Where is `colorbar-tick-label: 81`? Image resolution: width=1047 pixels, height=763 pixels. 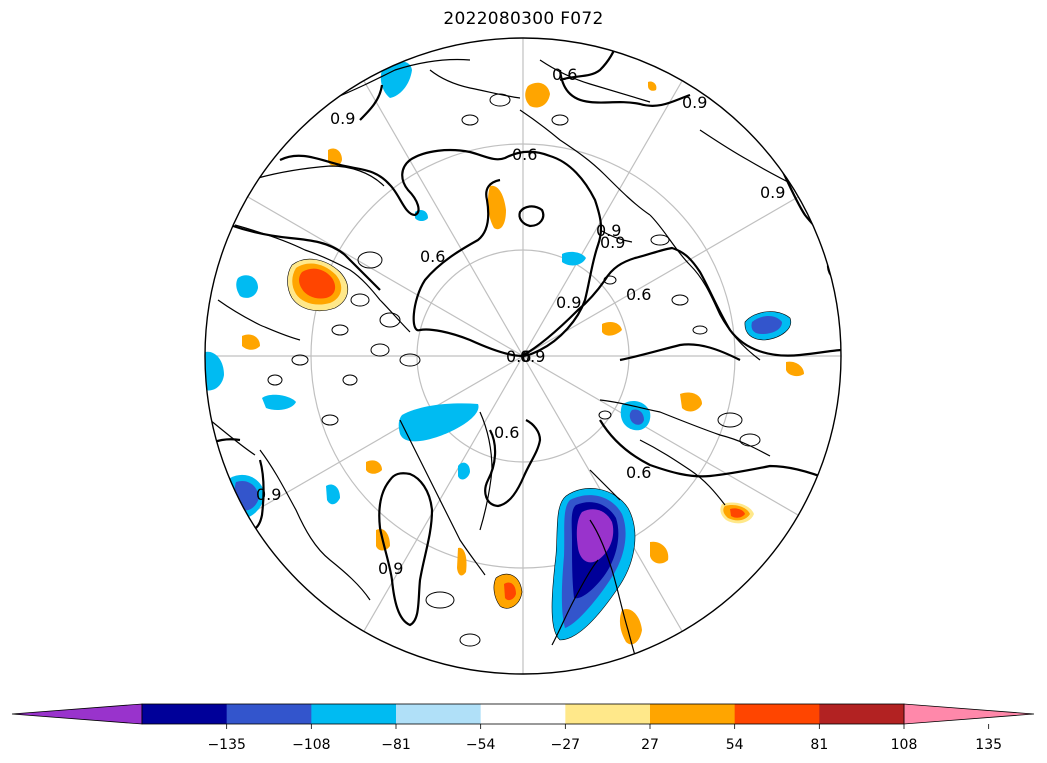 colorbar-tick-label: 81 is located at coordinates (819, 745).